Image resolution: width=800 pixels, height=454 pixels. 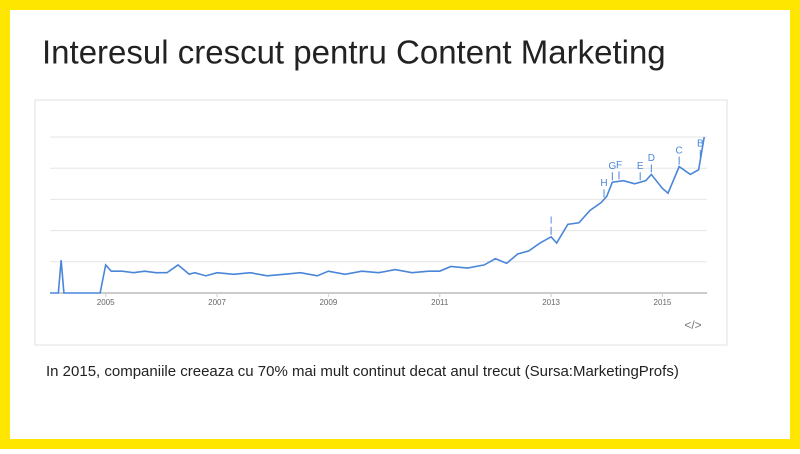 What do you see at coordinates (551, 302) in the screenshot?
I see `x-tick-label: 2013` at bounding box center [551, 302].